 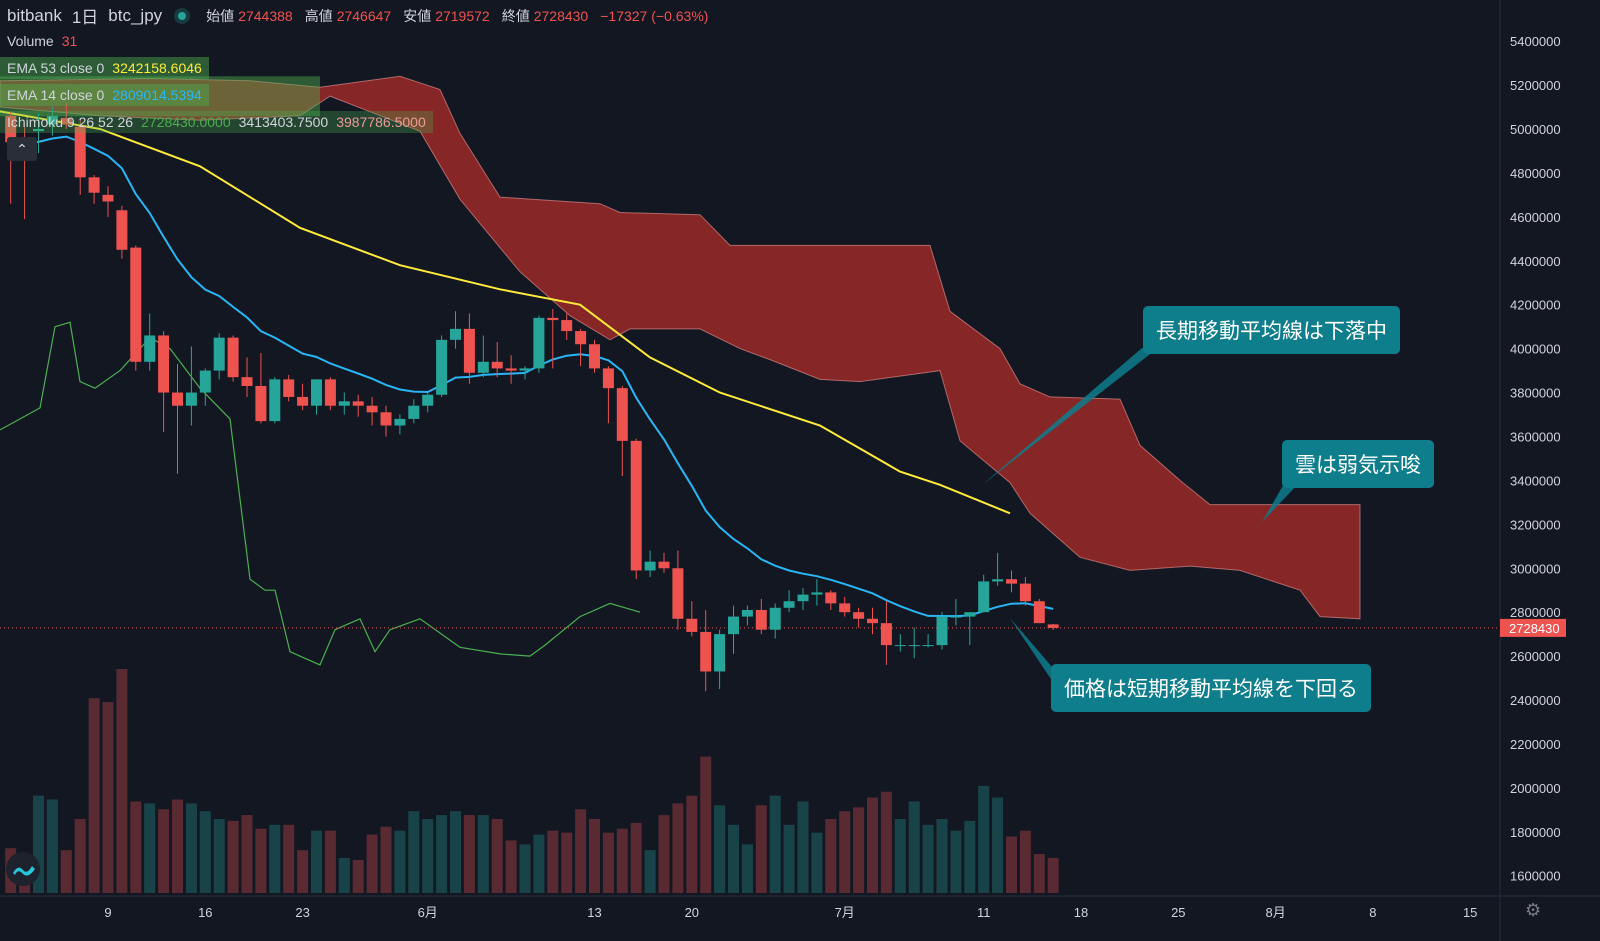 What do you see at coordinates (800, 907) in the screenshot?
I see `time-axis: 9 16 23 6月 13 20 7月 11 18 25 8月 8 15` at bounding box center [800, 907].